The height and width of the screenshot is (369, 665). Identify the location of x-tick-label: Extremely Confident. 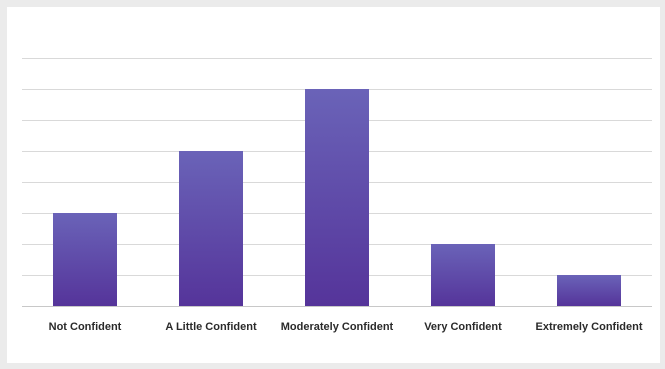
(589, 327).